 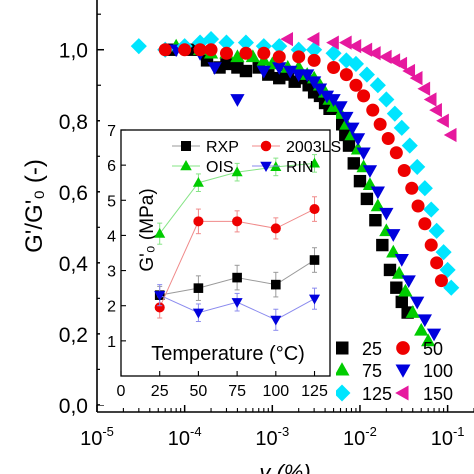 What do you see at coordinates (314, 391) in the screenshot?
I see `inset-x-tick-label: 125` at bounding box center [314, 391].